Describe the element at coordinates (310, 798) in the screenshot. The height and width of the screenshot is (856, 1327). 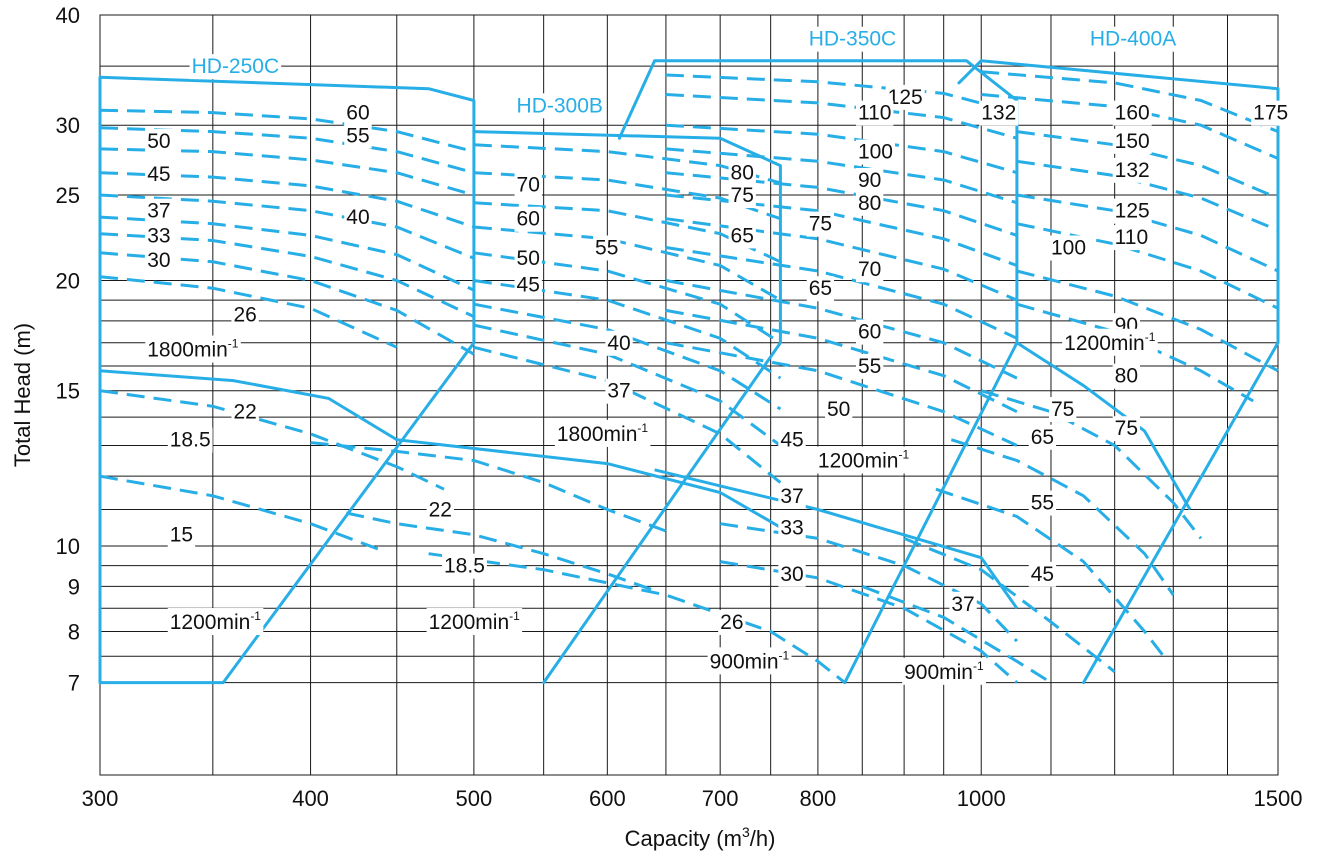
I see `x-tick-label: 400` at that location.